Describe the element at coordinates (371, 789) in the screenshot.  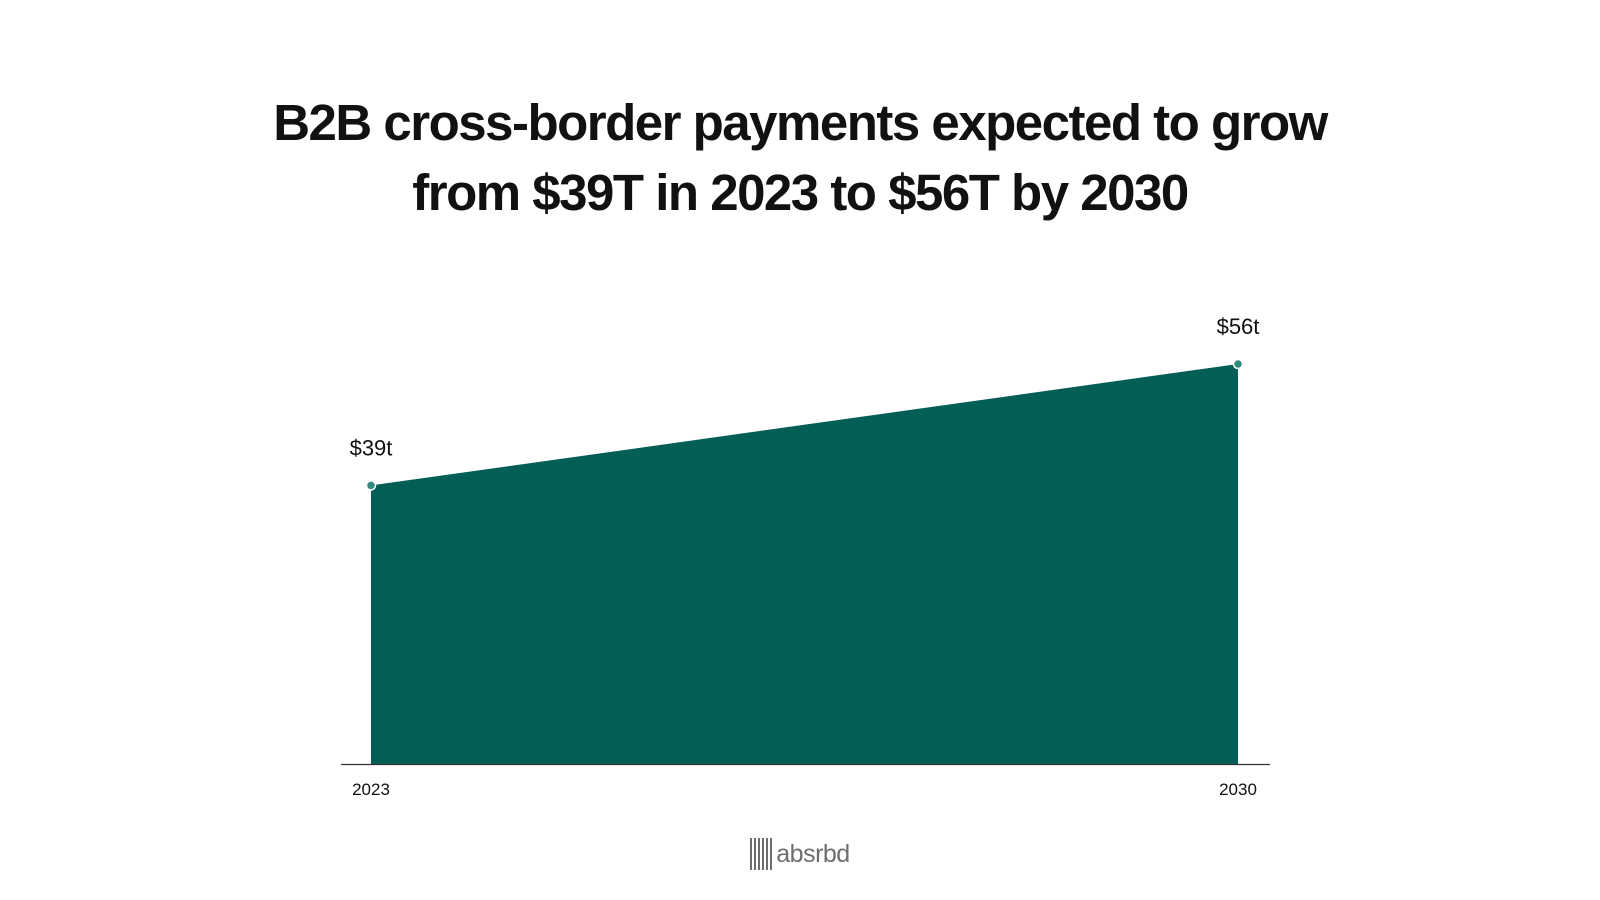
I see `x-tick-label-2023: 2023` at that location.